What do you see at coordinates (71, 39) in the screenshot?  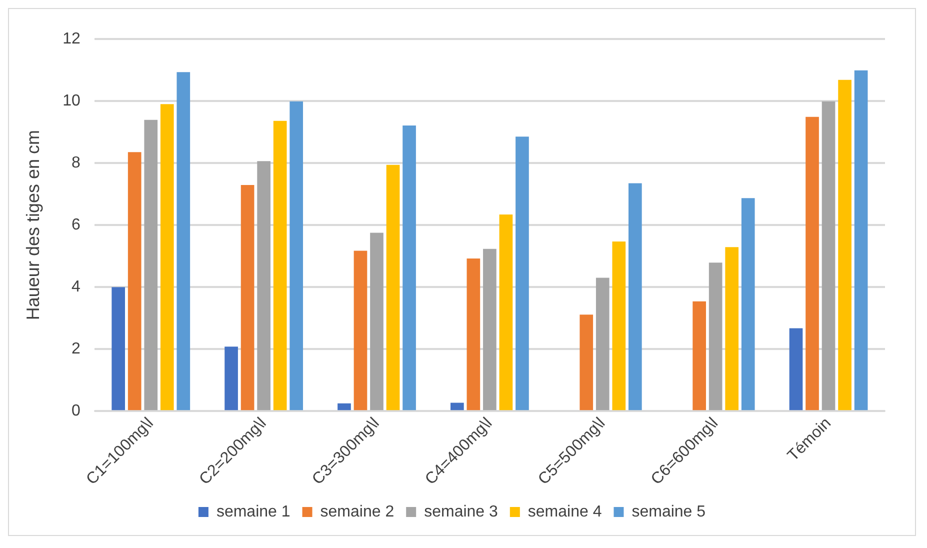 I see `y-tick-label: 12` at bounding box center [71, 39].